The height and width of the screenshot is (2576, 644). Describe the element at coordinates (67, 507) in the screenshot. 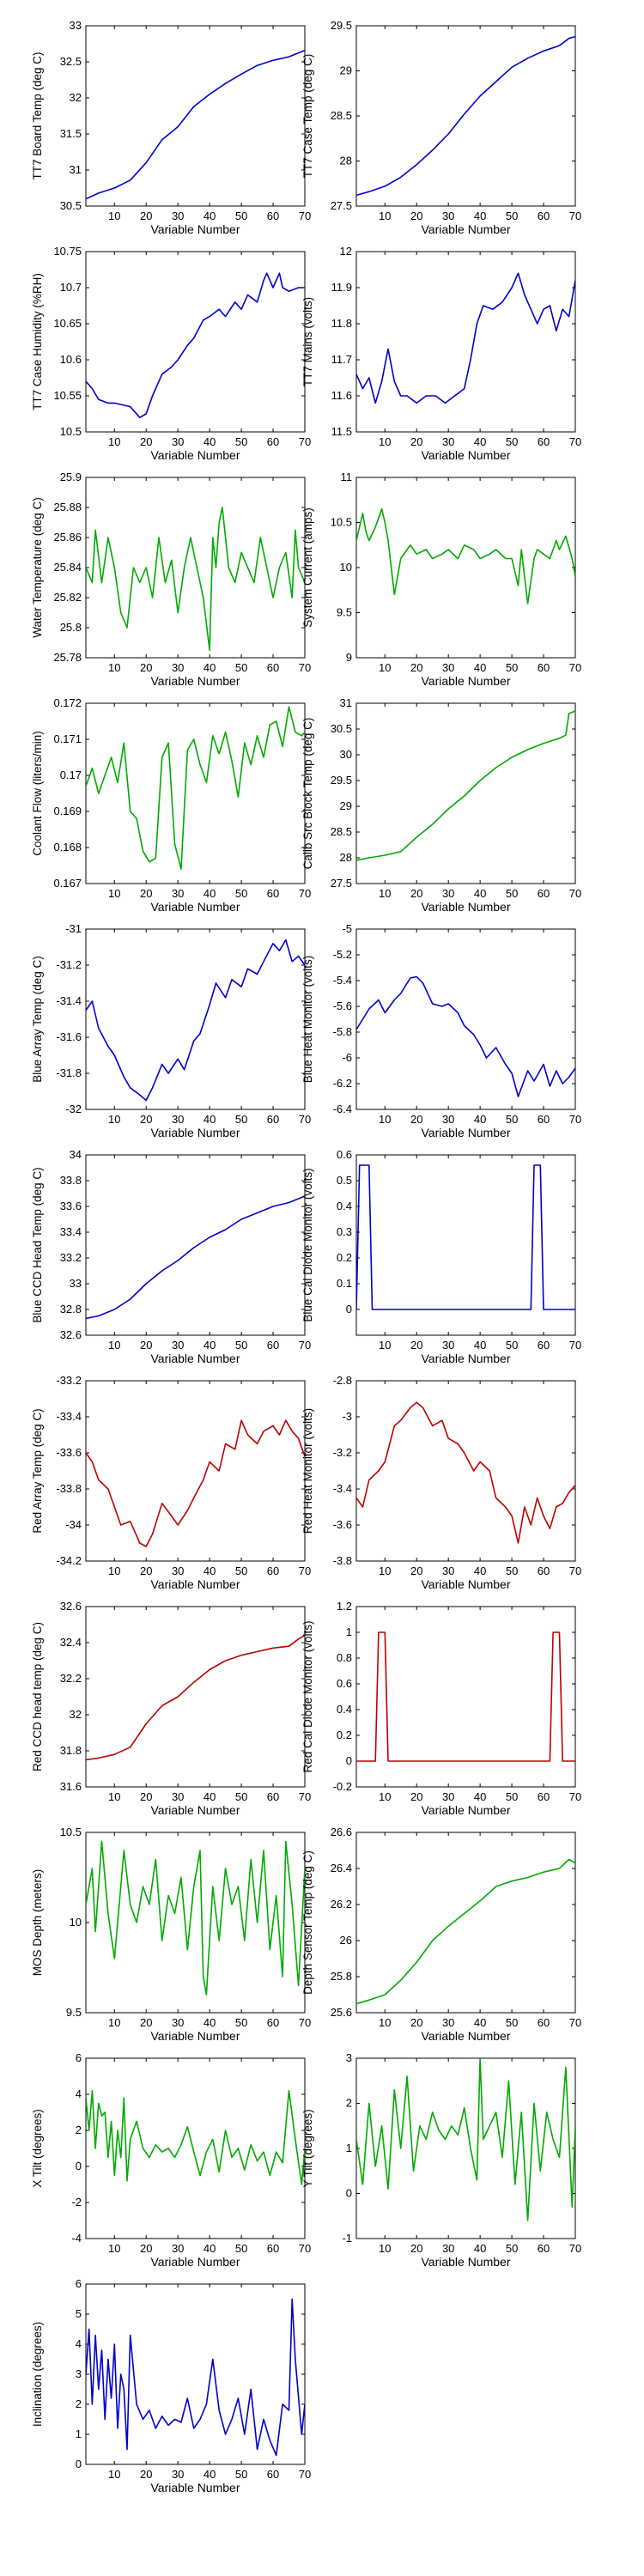

I see `y-tick-label: 25.88` at that location.